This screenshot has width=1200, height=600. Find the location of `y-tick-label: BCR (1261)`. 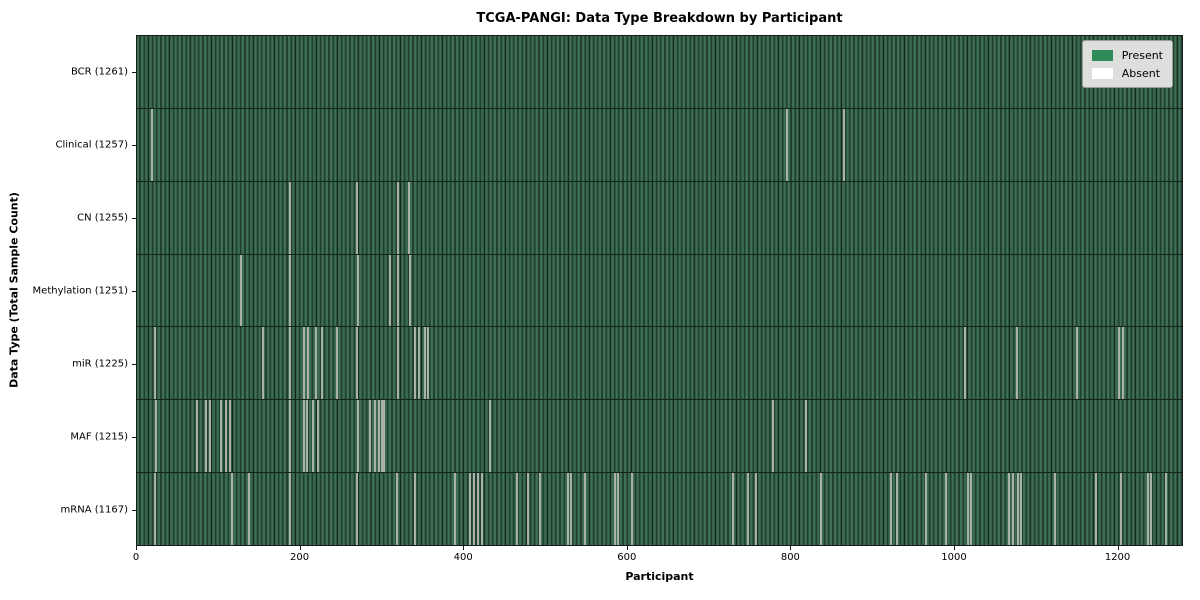

y-tick-label: BCR (1261) is located at coordinates (99, 71).